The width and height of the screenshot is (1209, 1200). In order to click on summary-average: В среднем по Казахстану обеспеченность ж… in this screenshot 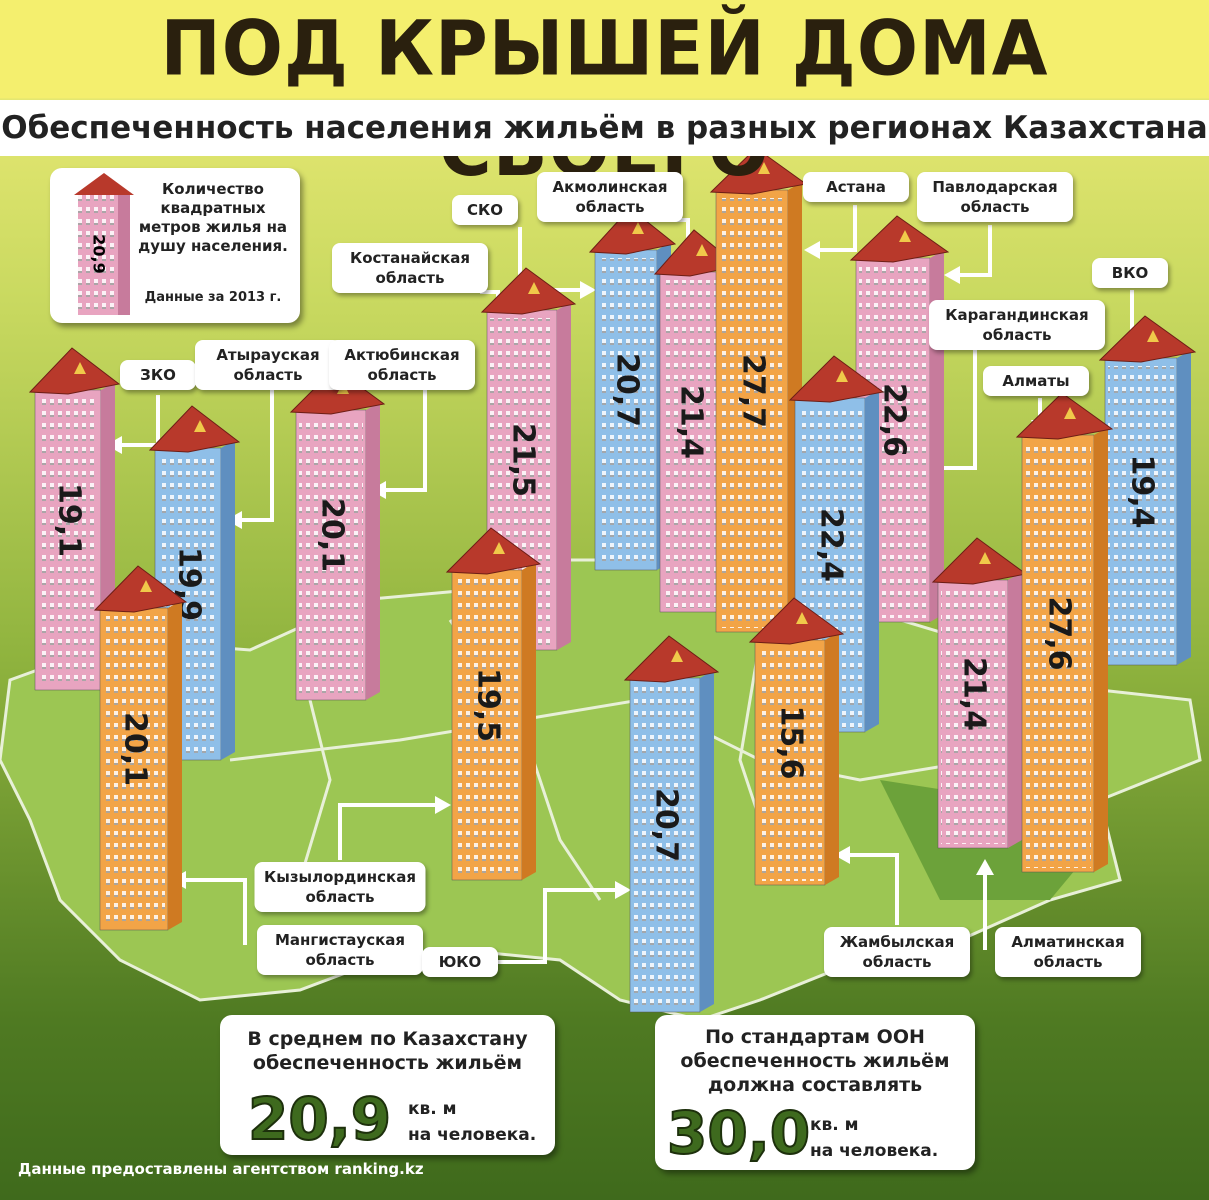, I will do `click(387, 1085)`.